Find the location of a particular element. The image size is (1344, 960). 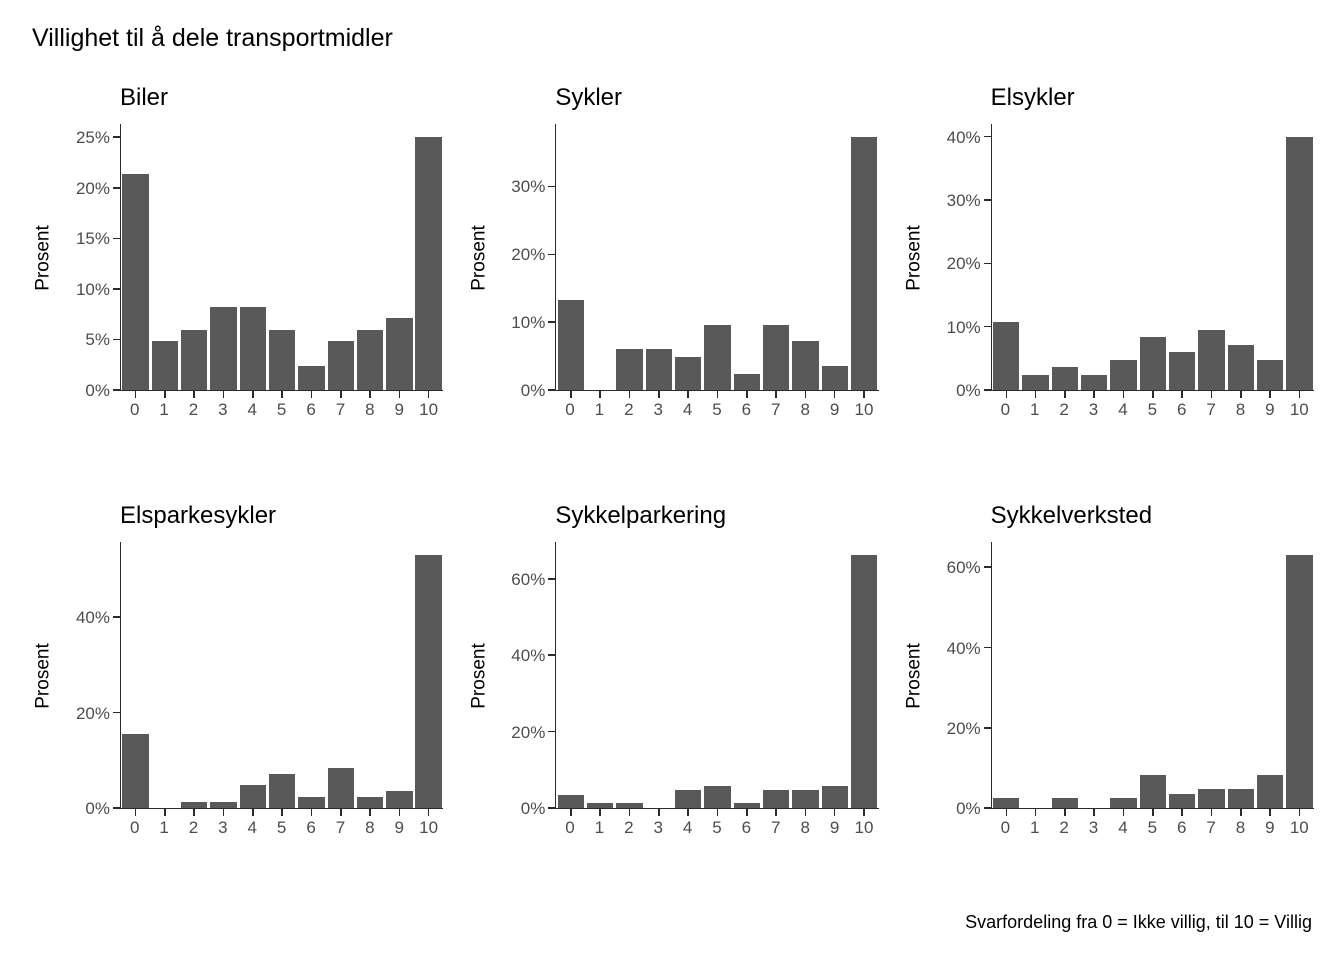

x-tick-label: 8 is located at coordinates (370, 409).